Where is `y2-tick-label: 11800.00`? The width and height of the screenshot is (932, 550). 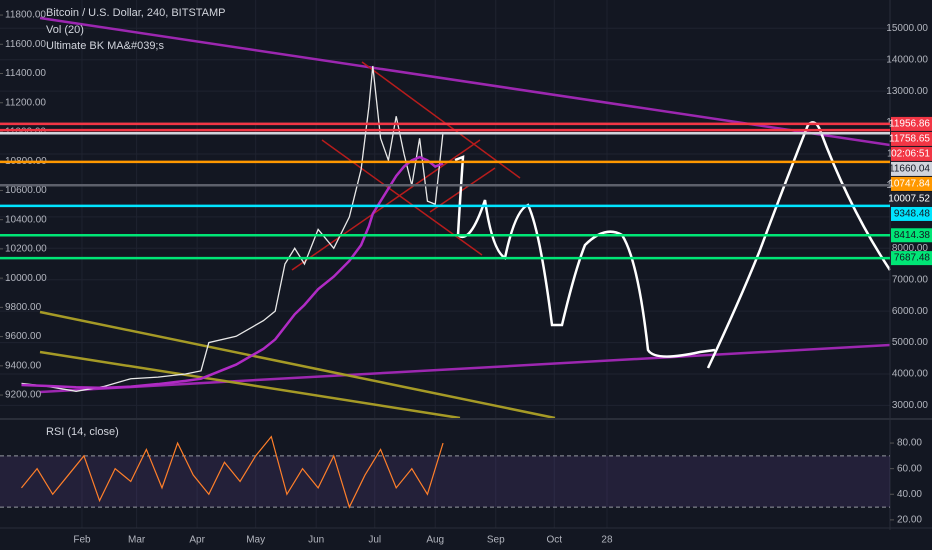
y2-tick-label: 11800.00 is located at coordinates (25, 15).